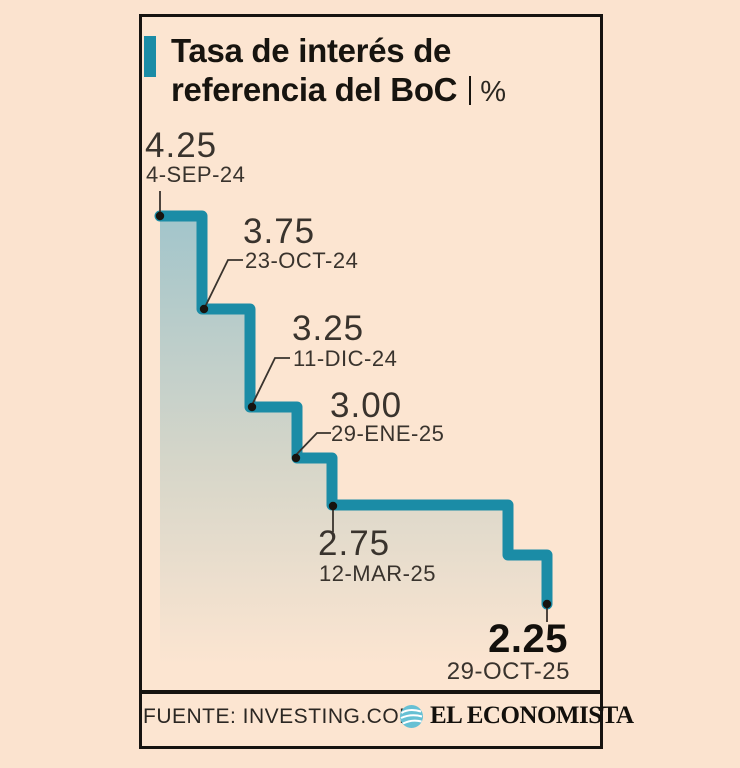 This screenshot has height=768, width=740. I want to click on point-date-label-current: 29-OCT-25, so click(508, 671).